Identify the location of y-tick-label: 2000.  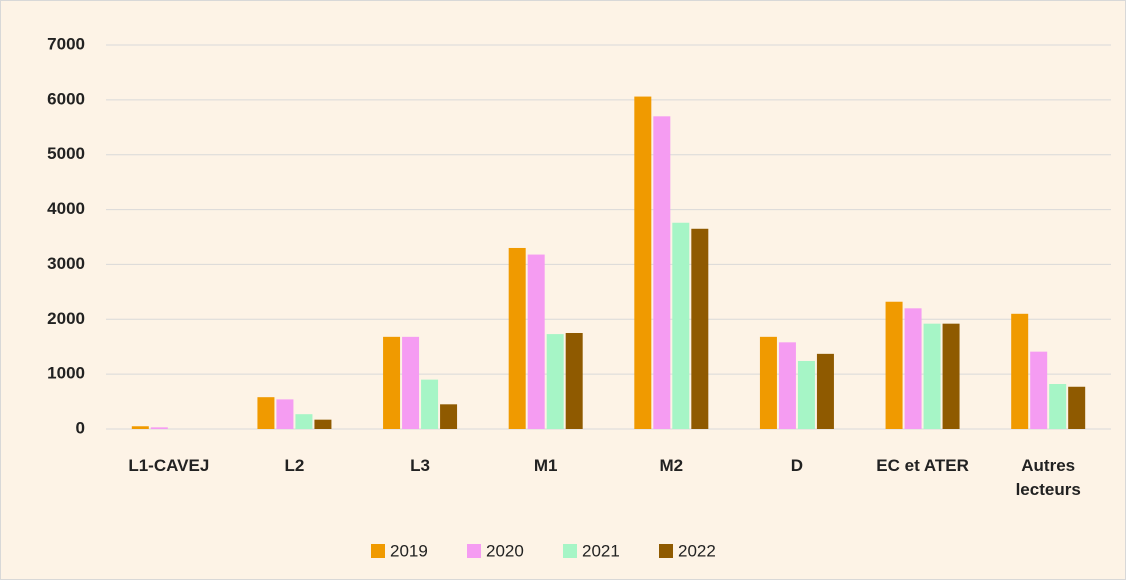
(66, 318).